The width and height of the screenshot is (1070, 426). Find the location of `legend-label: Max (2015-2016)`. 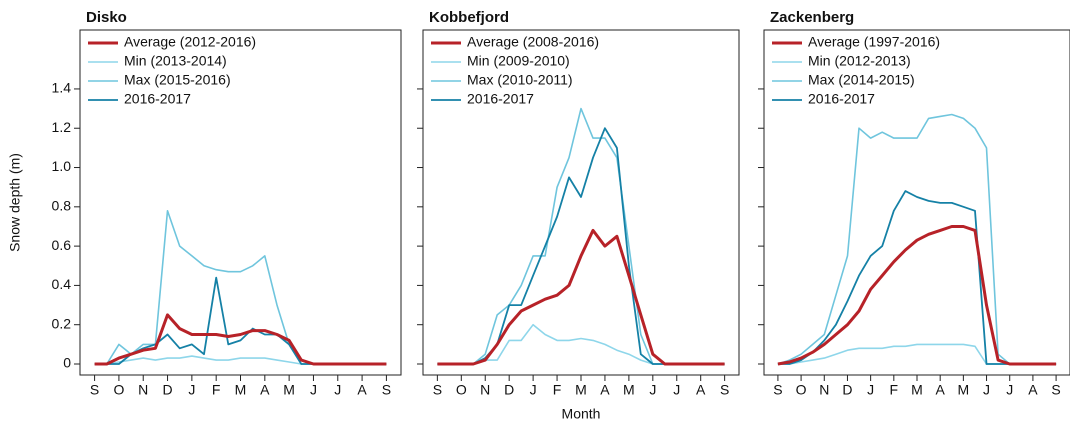

legend-label: Max (2015-2016) is located at coordinates (177, 80).